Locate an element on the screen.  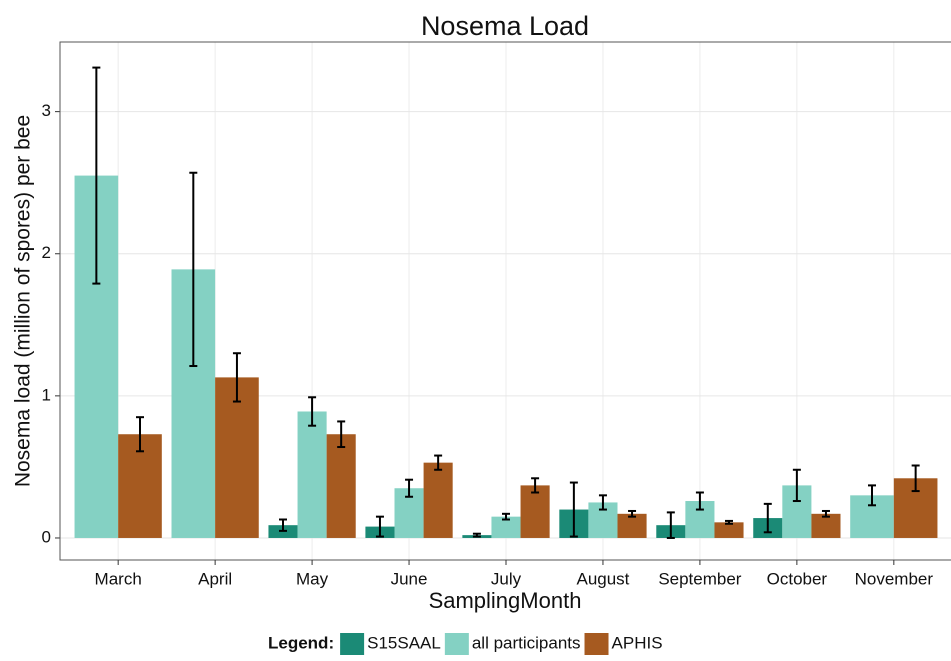
legend-title: Legend: is located at coordinates (301, 642).